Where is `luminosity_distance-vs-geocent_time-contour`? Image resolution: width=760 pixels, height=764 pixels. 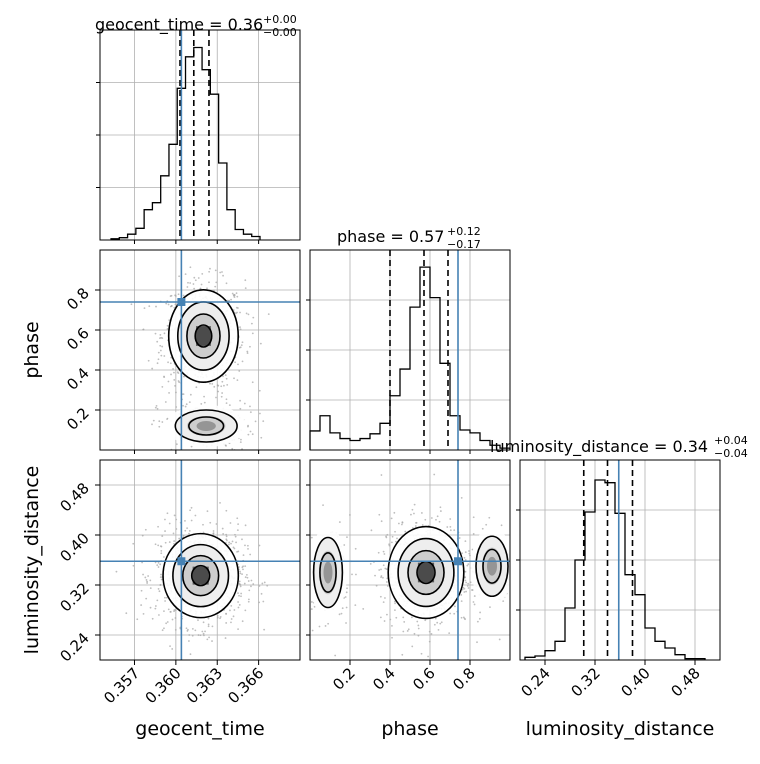 luminosity_distance-vs-geocent_time-contour is located at coordinates (200, 575).